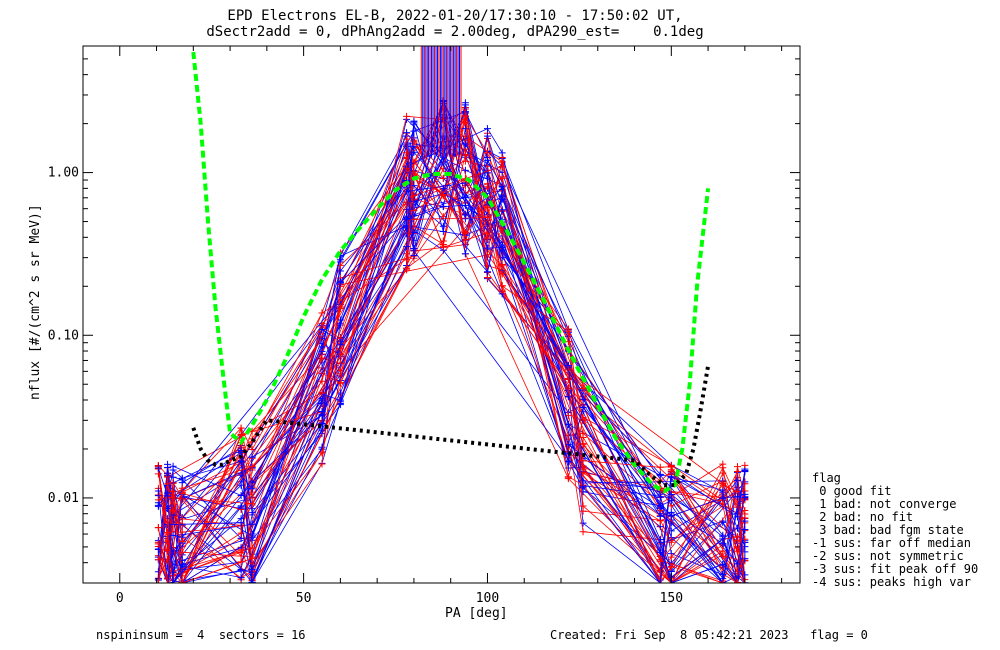 The width and height of the screenshot is (1000, 650). I want to click on x-tick-label: 0, so click(120, 598).